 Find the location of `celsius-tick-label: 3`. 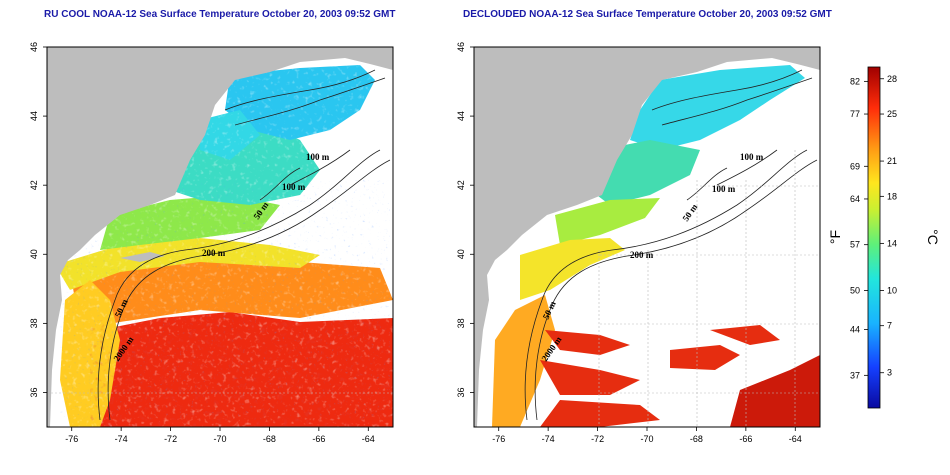

celsius-tick-label: 3 is located at coordinates (889, 373).